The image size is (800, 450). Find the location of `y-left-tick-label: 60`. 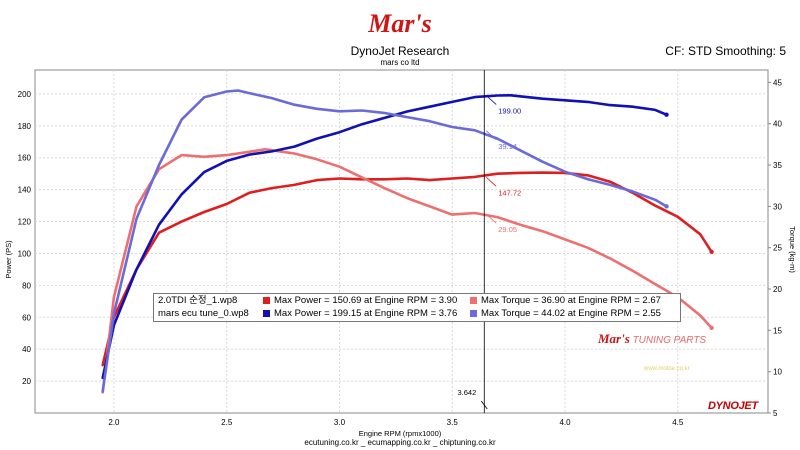

y-left-tick-label: 60 is located at coordinates (26, 317).